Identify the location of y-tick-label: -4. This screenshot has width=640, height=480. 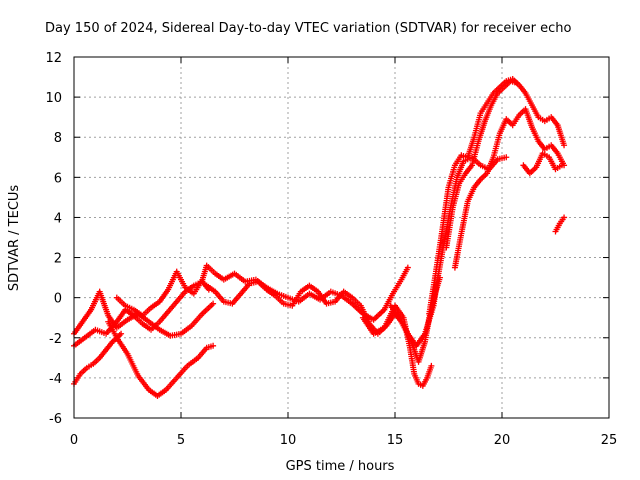
(55, 379).